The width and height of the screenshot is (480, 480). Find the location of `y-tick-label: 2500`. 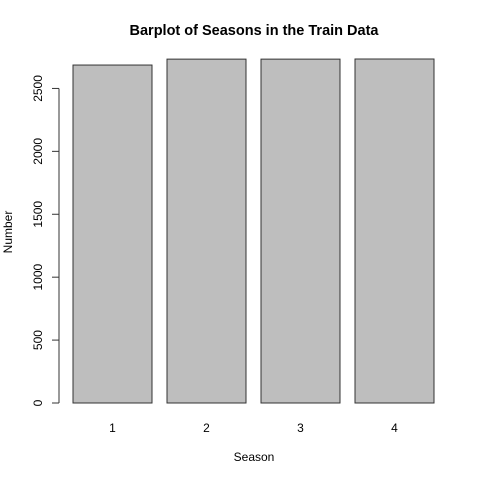

y-tick-label: 2500 is located at coordinates (38, 88).